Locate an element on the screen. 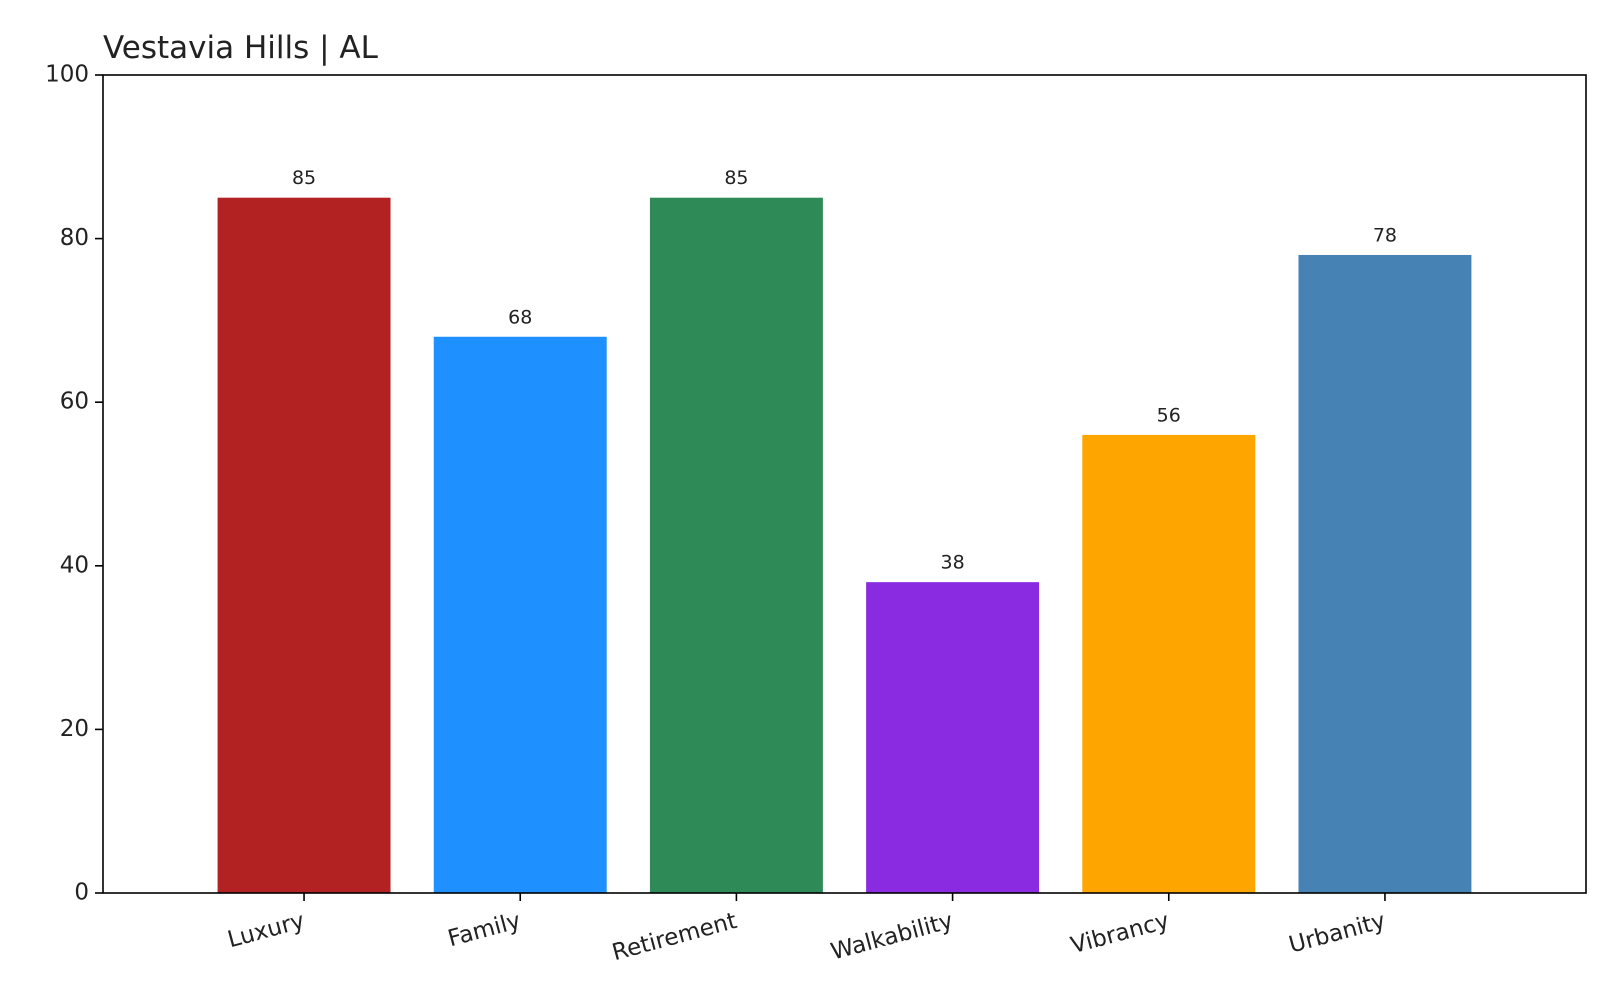  chart-title: Vestavia Hills | AL is located at coordinates (241, 48).